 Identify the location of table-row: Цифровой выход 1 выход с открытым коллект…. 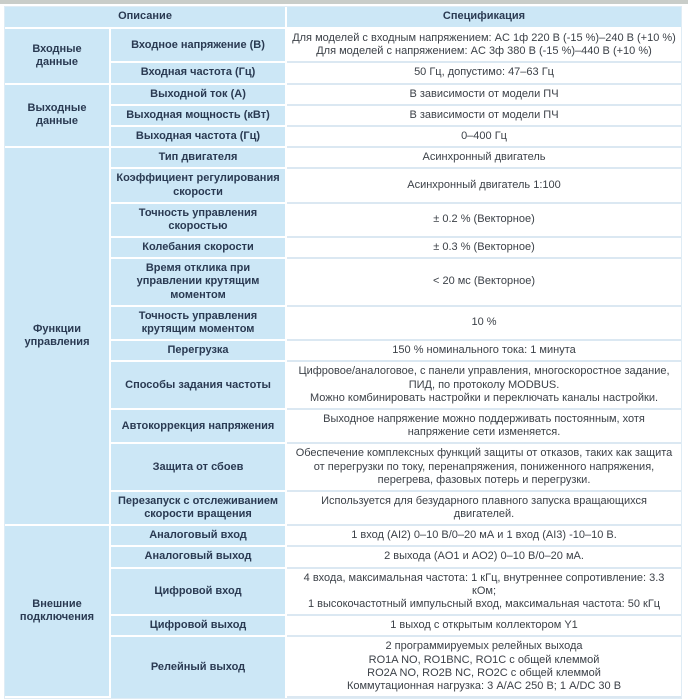
(343, 627).